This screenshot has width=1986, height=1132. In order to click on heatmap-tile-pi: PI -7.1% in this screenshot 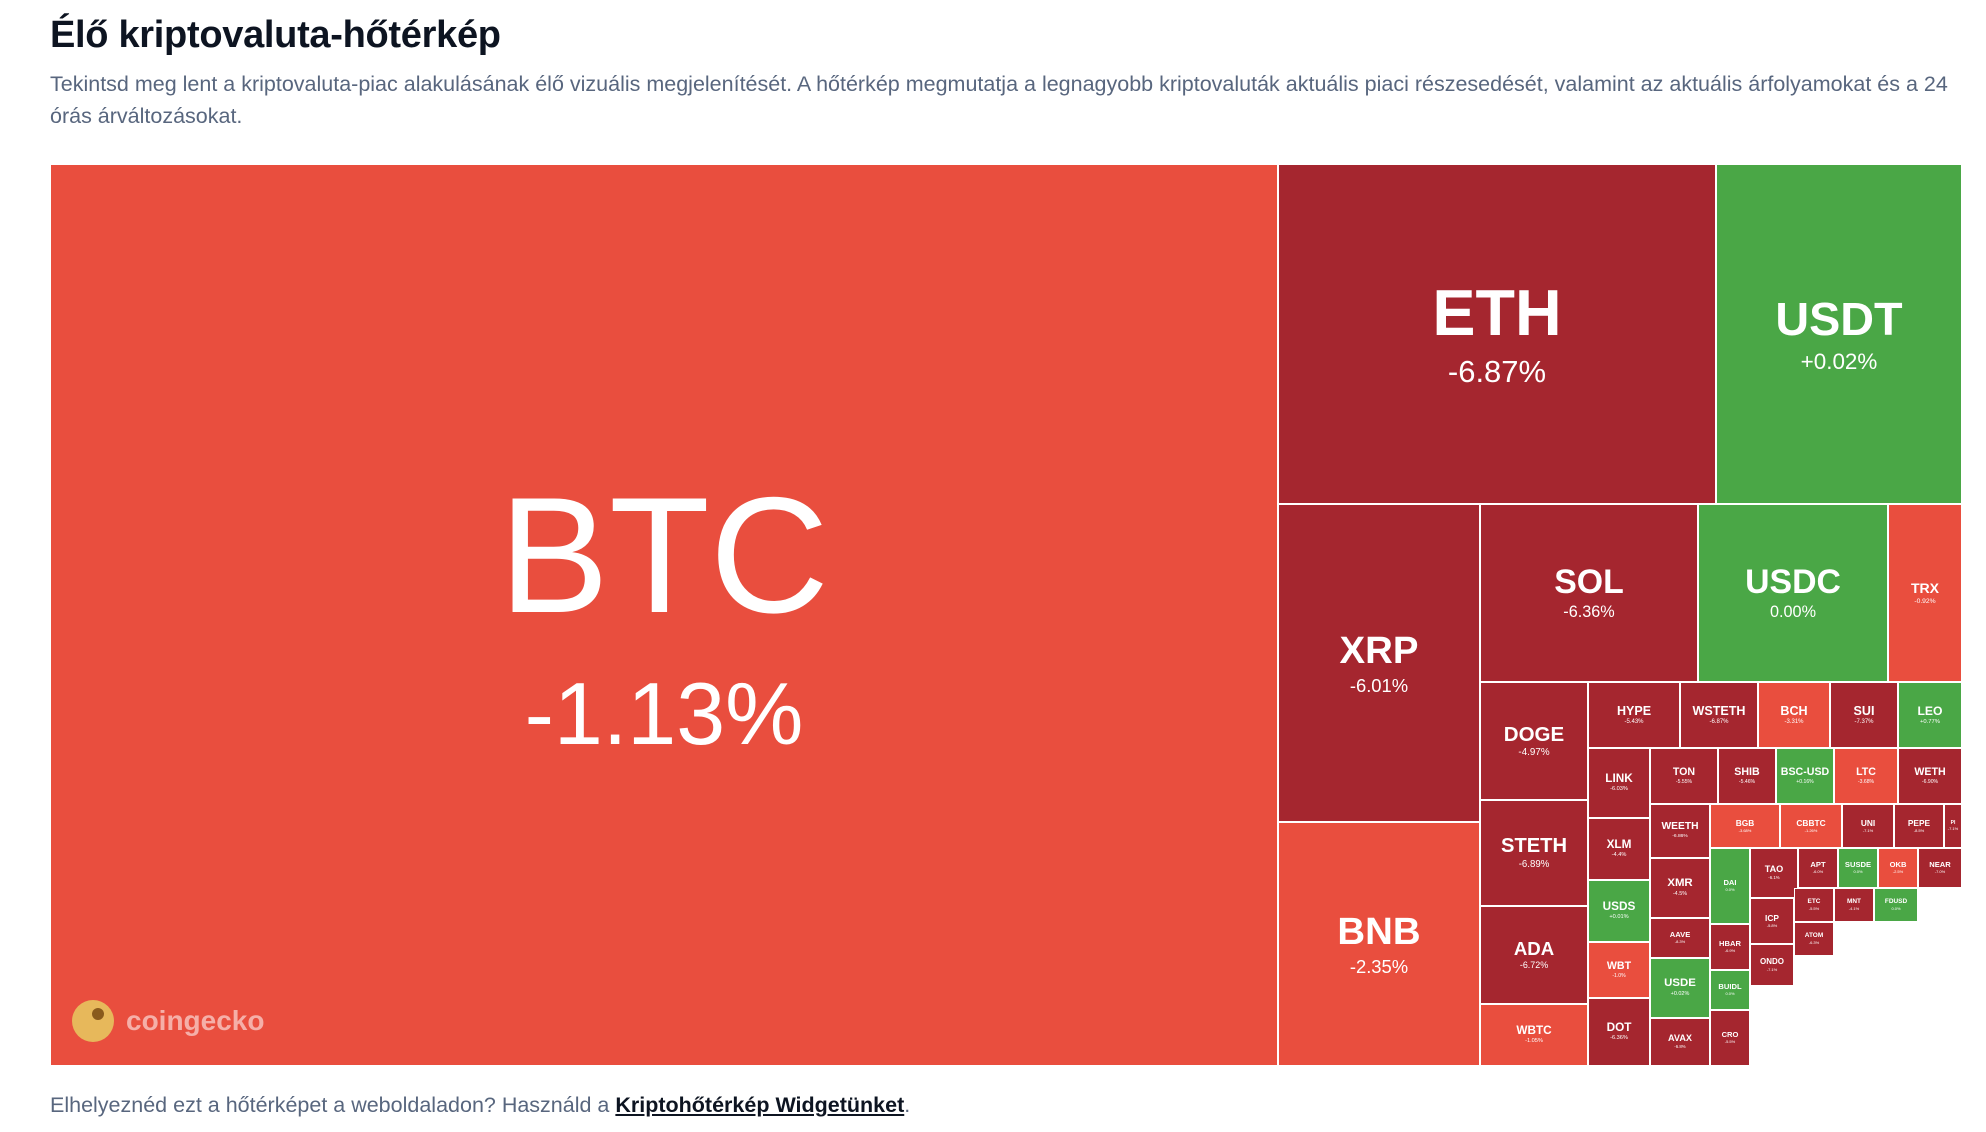, I will do `click(1953, 826)`.